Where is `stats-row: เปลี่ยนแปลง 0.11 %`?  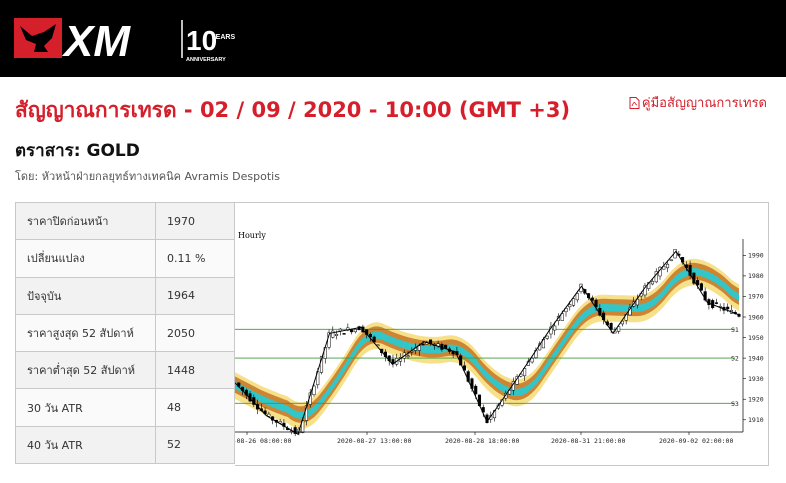
stats-row: เปลี่ยนแปลง 0.11 % is located at coordinates (125, 258).